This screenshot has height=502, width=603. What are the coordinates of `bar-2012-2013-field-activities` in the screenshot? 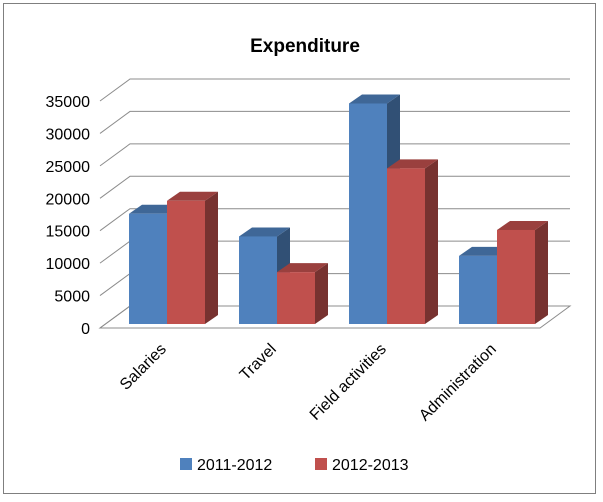 It's located at (412, 241).